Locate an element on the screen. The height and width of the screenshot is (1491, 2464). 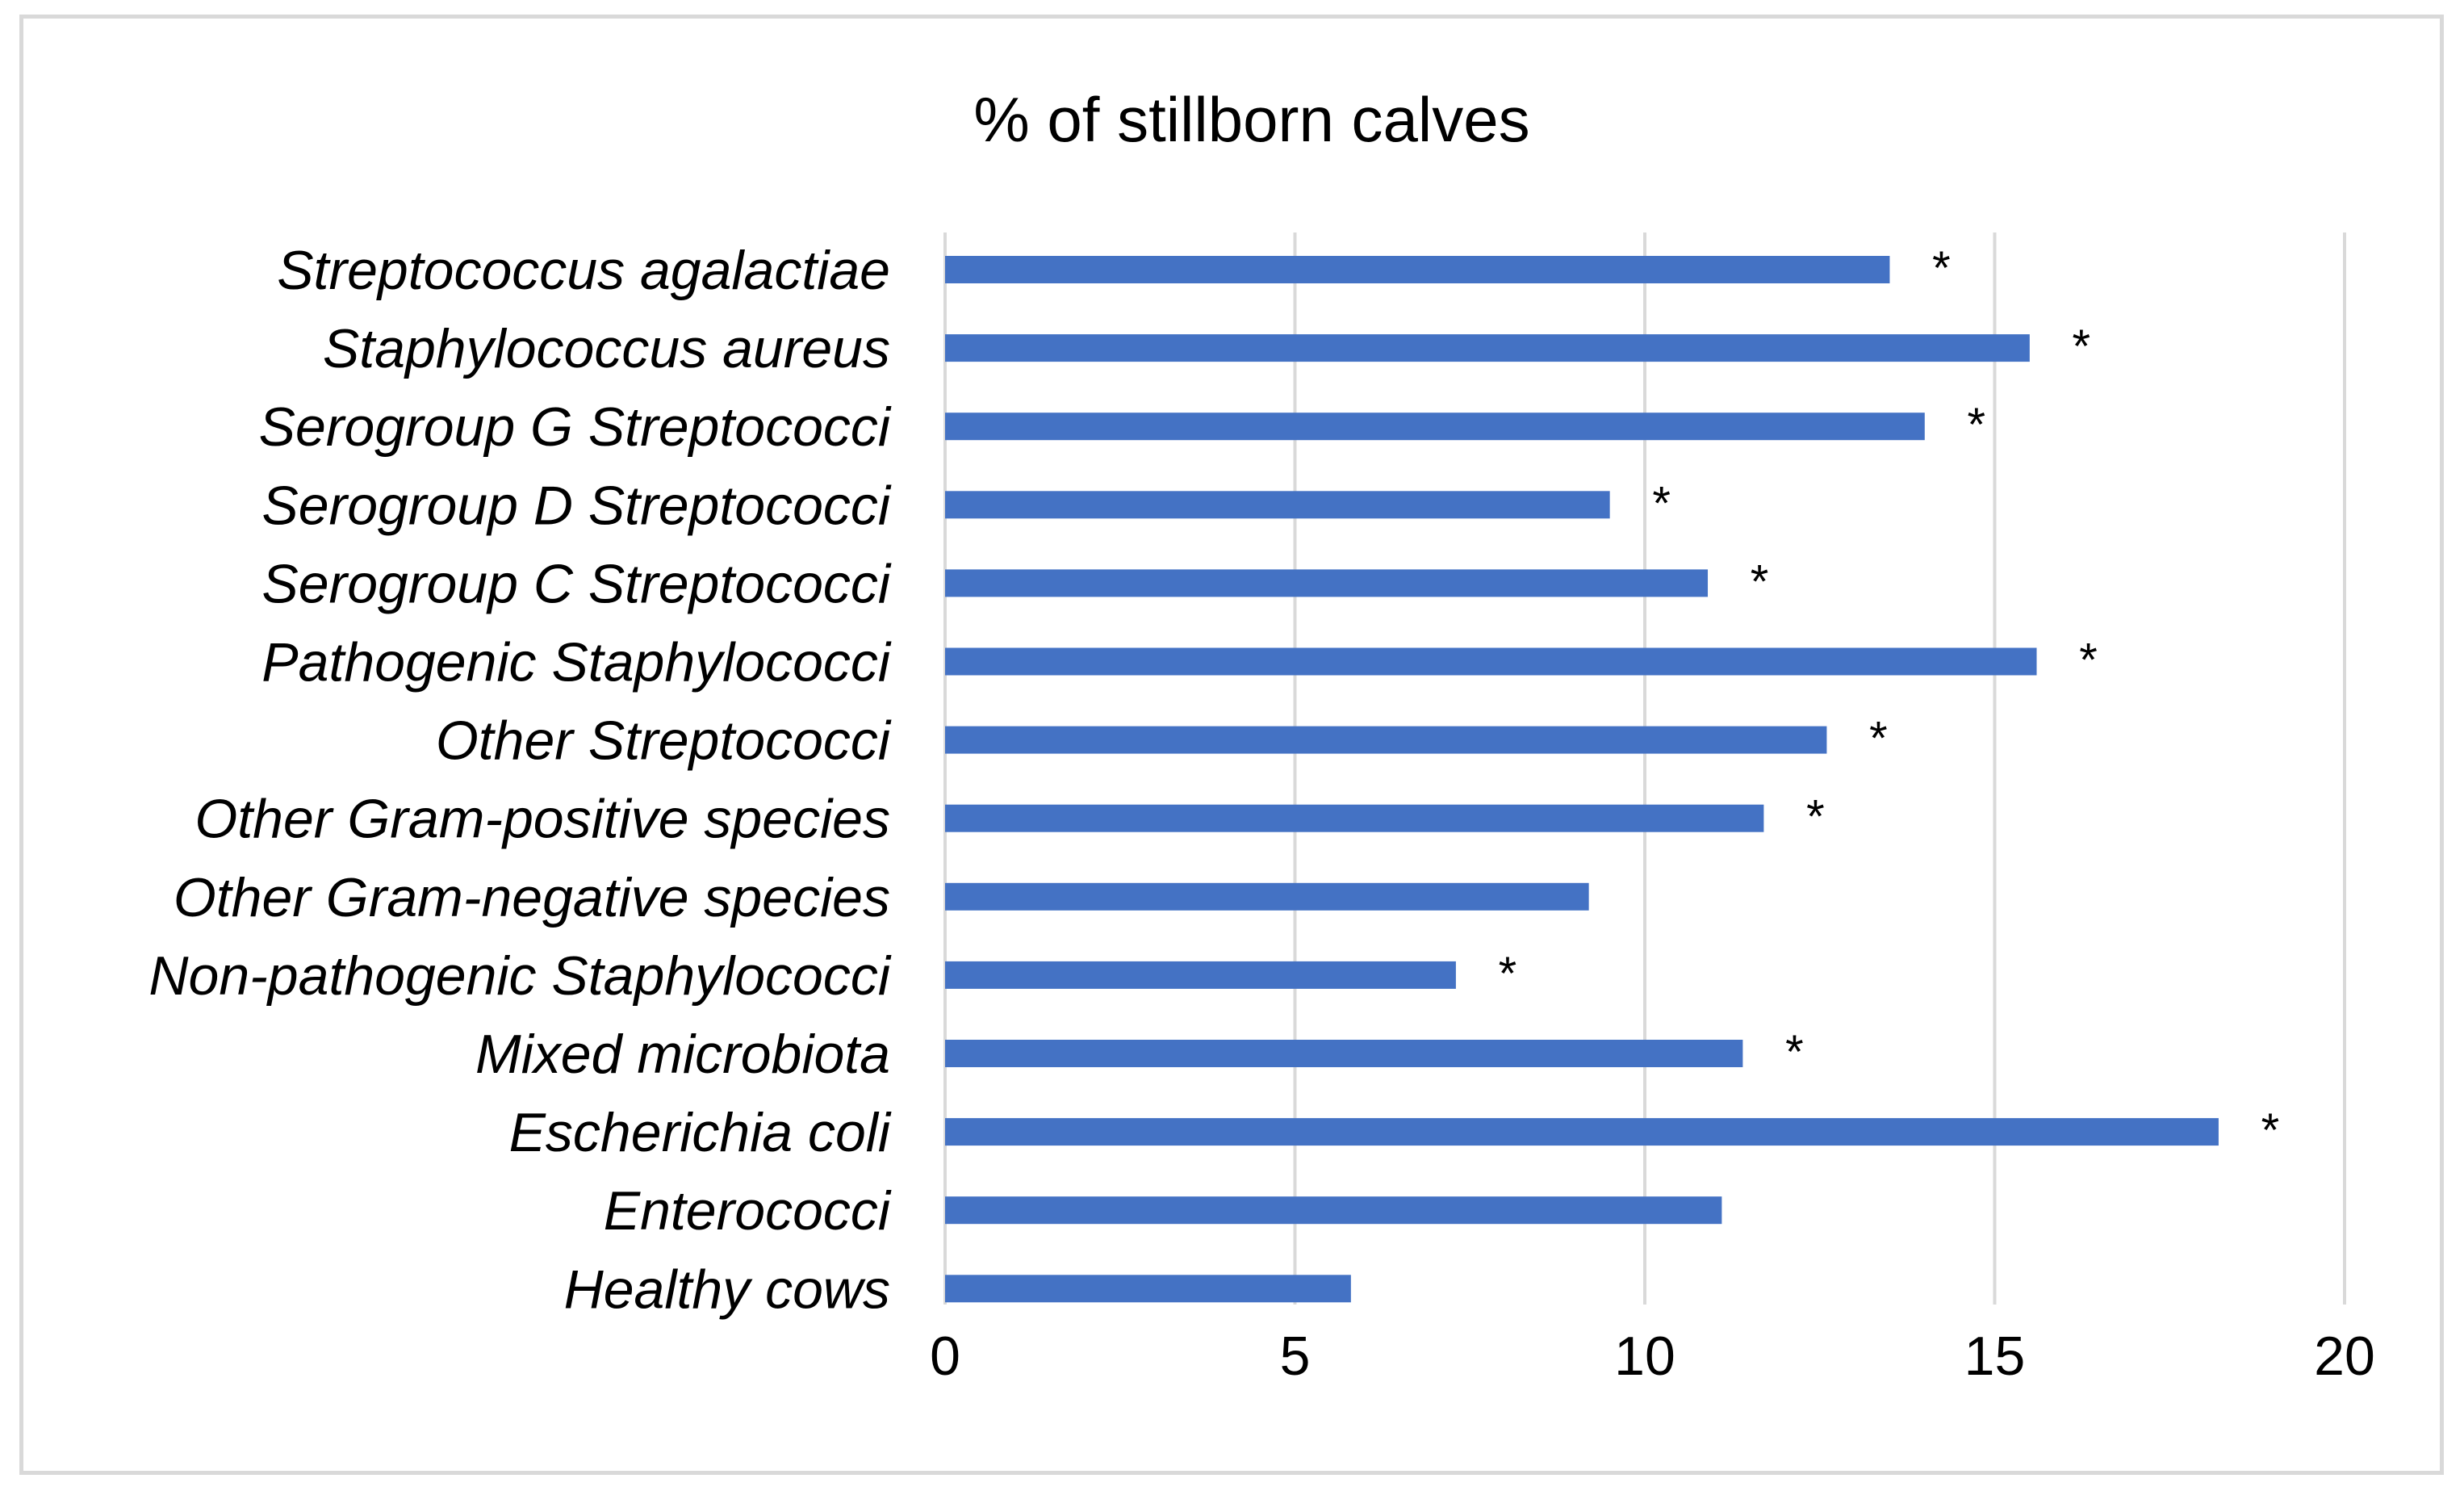
category-label: Escherichia coli is located at coordinates (700, 1132).